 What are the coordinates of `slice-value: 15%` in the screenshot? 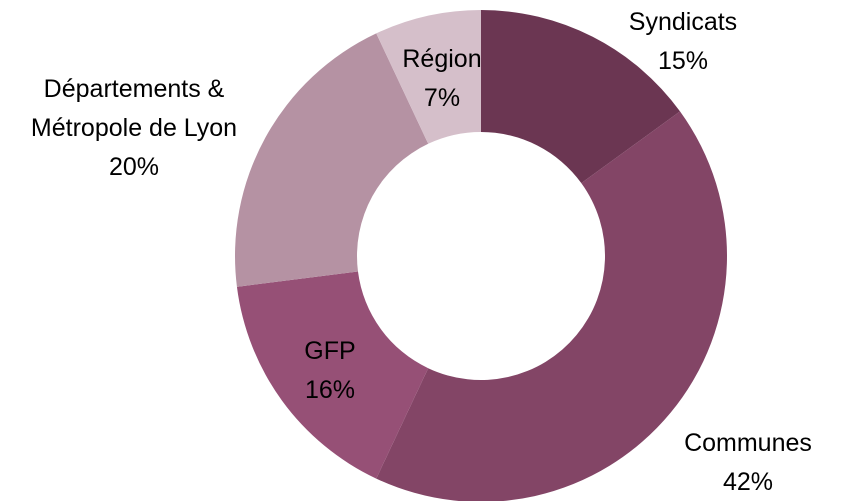 It's located at (683, 61).